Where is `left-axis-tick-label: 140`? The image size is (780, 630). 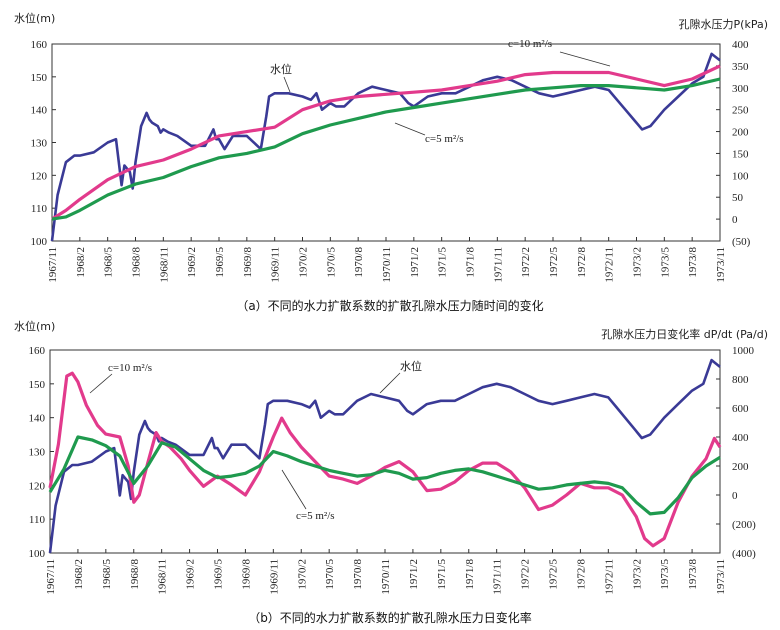
left-axis-tick-label: 140 is located at coordinates (39, 111).